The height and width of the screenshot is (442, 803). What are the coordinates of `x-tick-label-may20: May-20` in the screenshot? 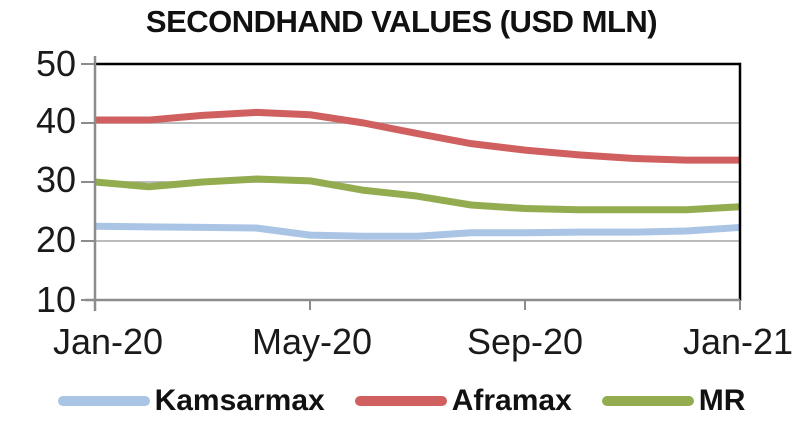 It's located at (312, 341).